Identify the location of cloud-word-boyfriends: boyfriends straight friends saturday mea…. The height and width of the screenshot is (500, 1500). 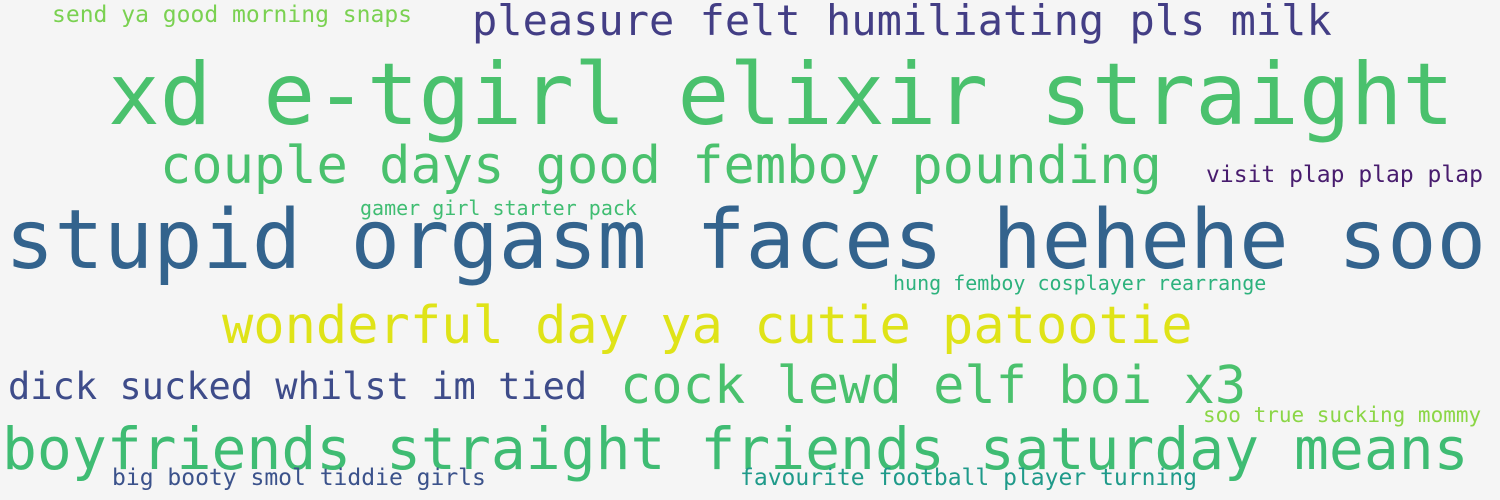
(735, 449).